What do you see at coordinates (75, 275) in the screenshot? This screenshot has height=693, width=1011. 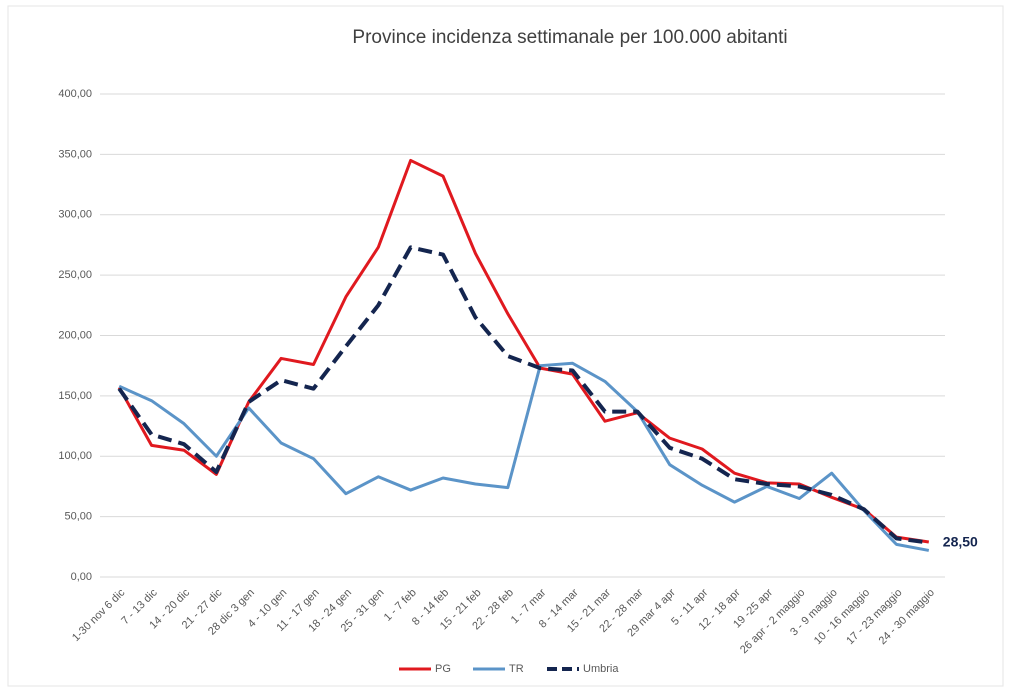 I see `y-tick-label: 250,00` at bounding box center [75, 275].